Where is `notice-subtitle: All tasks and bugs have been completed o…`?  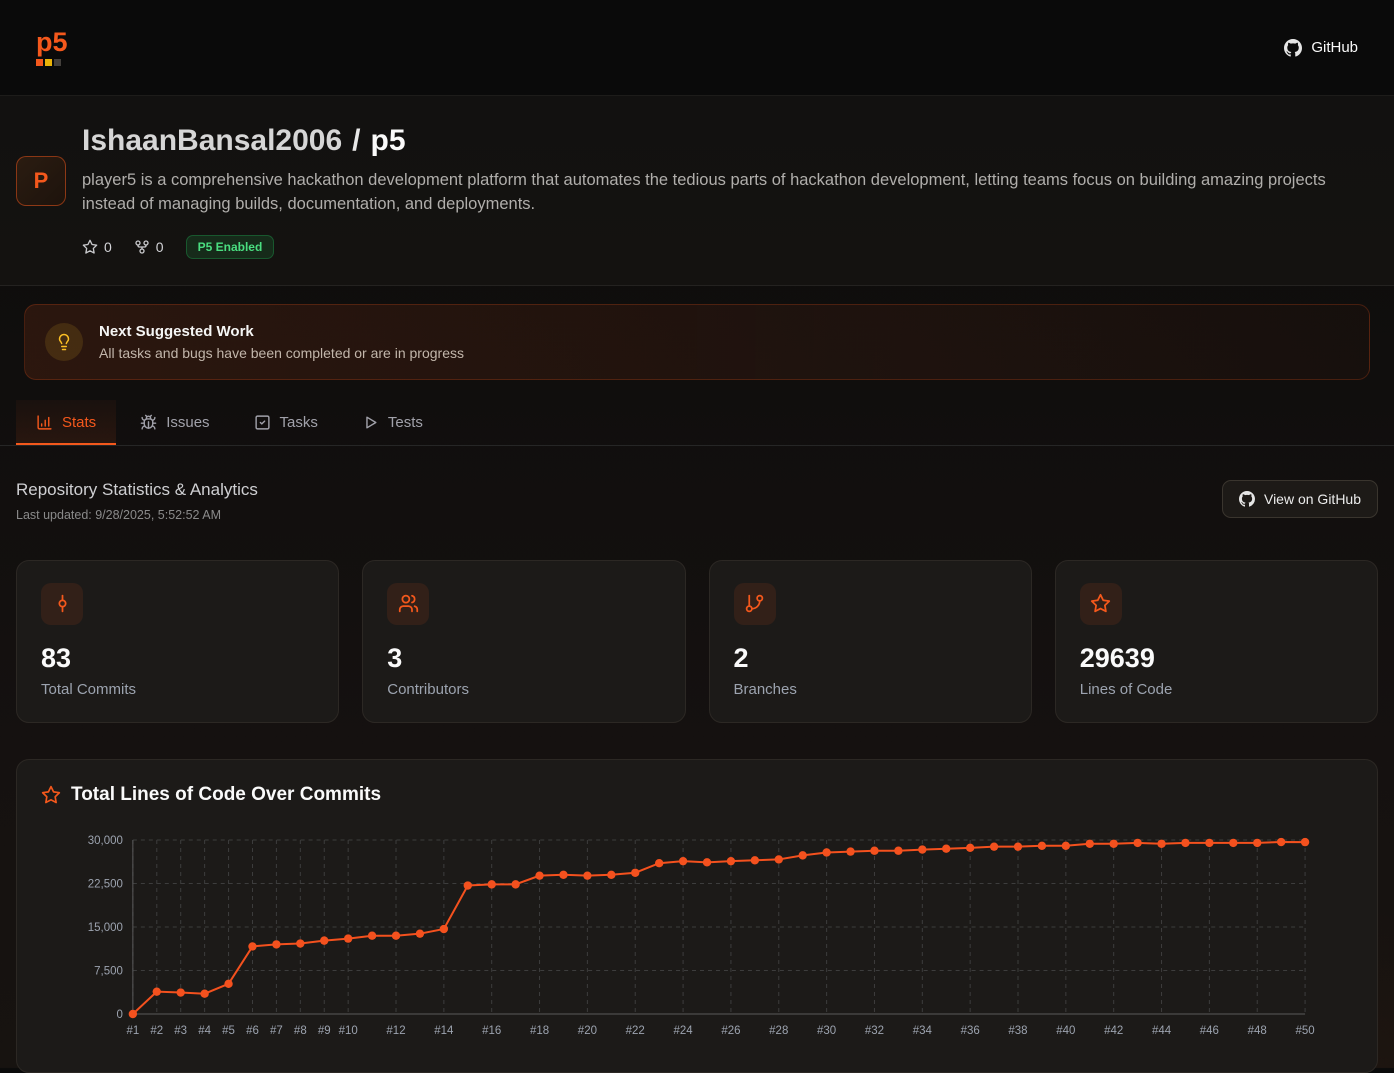 notice-subtitle: All tasks and bugs have been completed o… is located at coordinates (281, 352).